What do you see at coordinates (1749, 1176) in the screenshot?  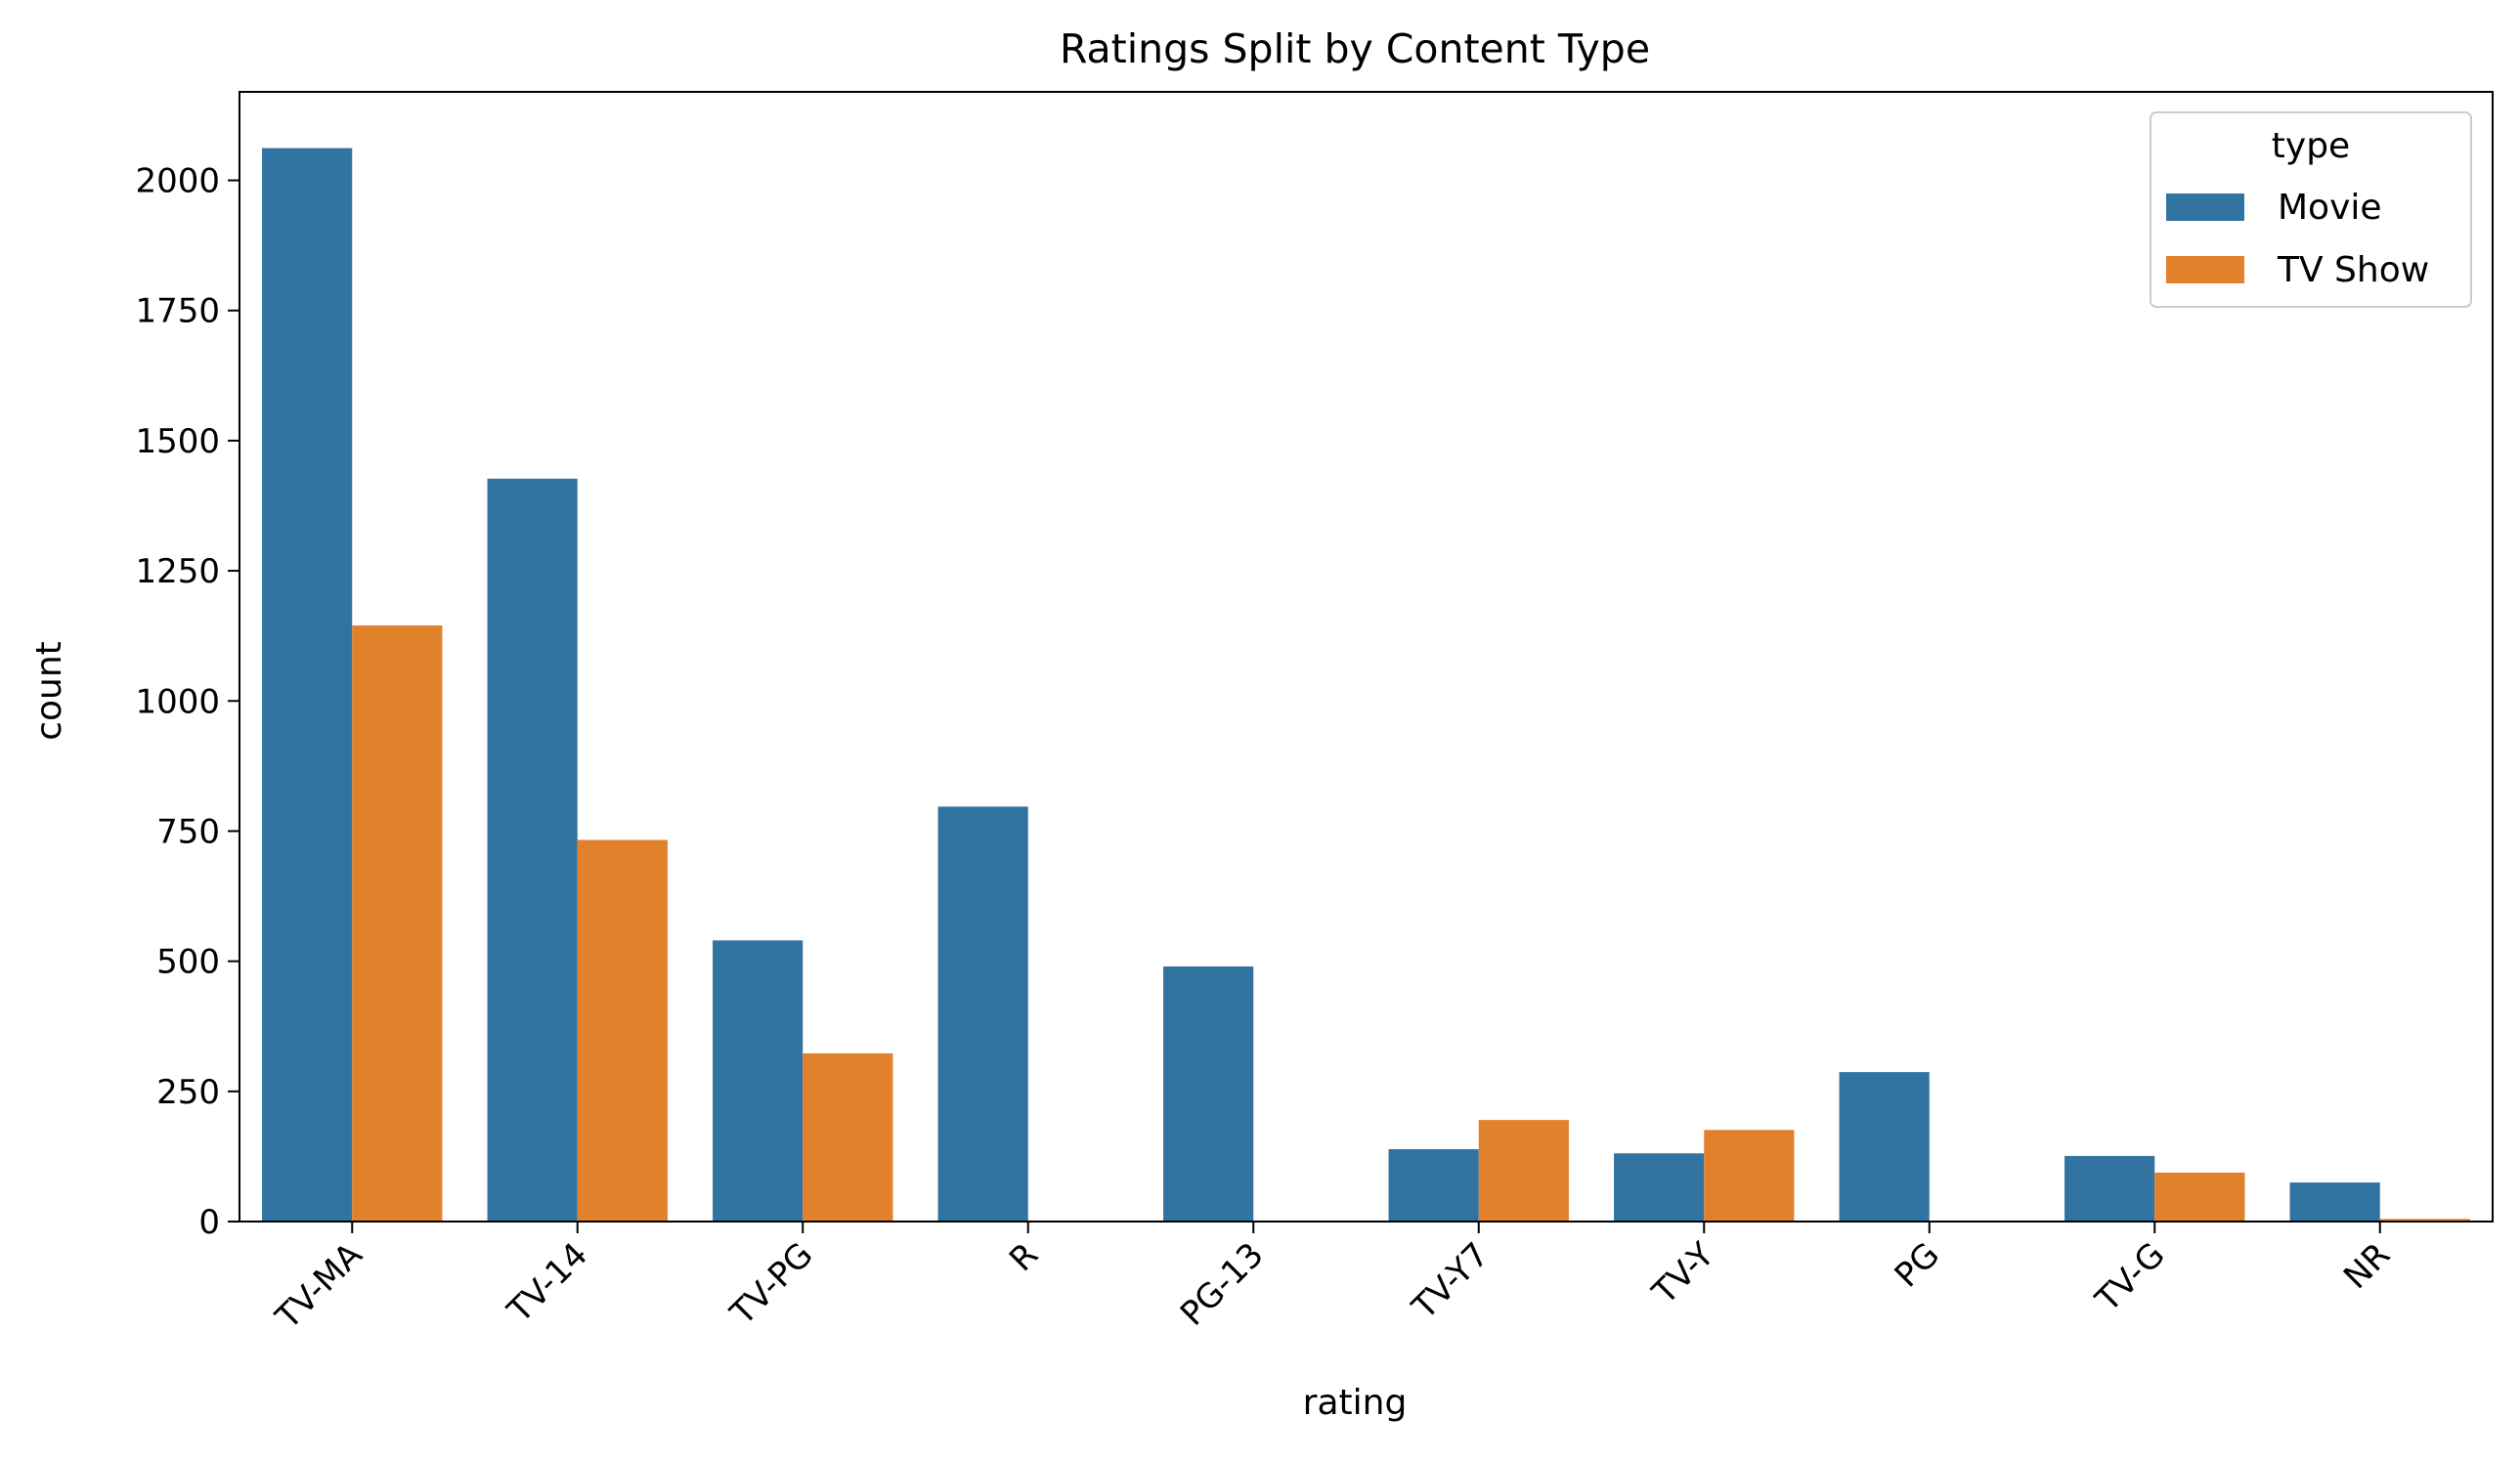 I see `bar-tv-show-tv-y` at bounding box center [1749, 1176].